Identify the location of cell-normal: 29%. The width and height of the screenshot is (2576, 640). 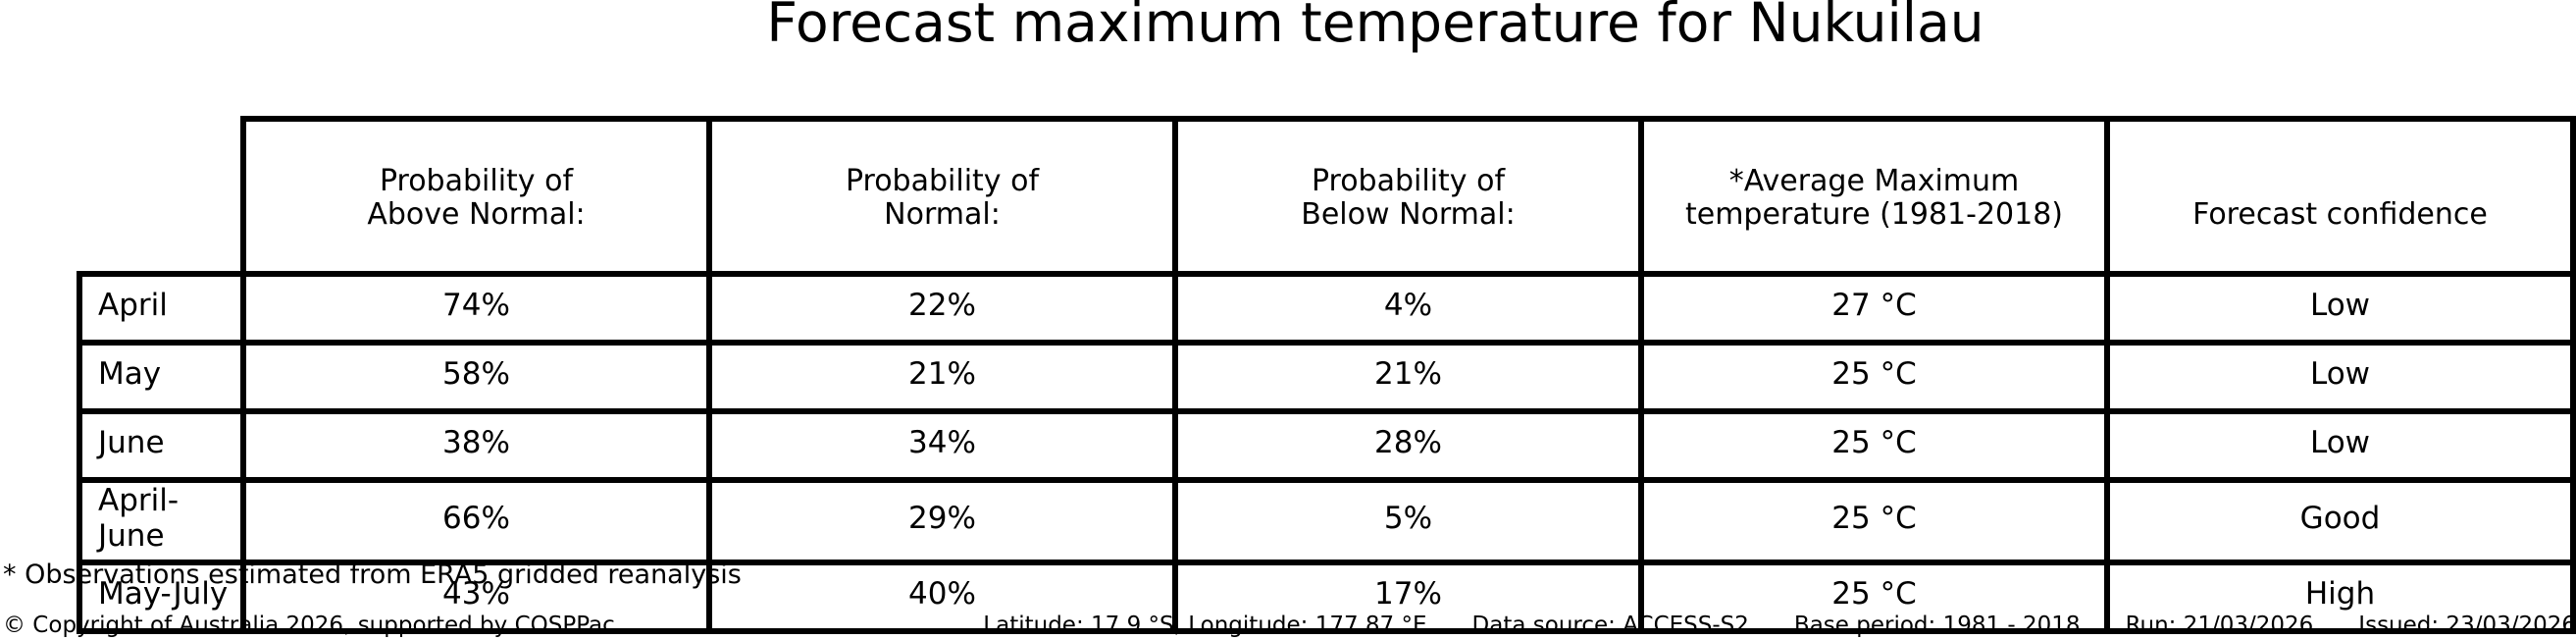
(942, 521).